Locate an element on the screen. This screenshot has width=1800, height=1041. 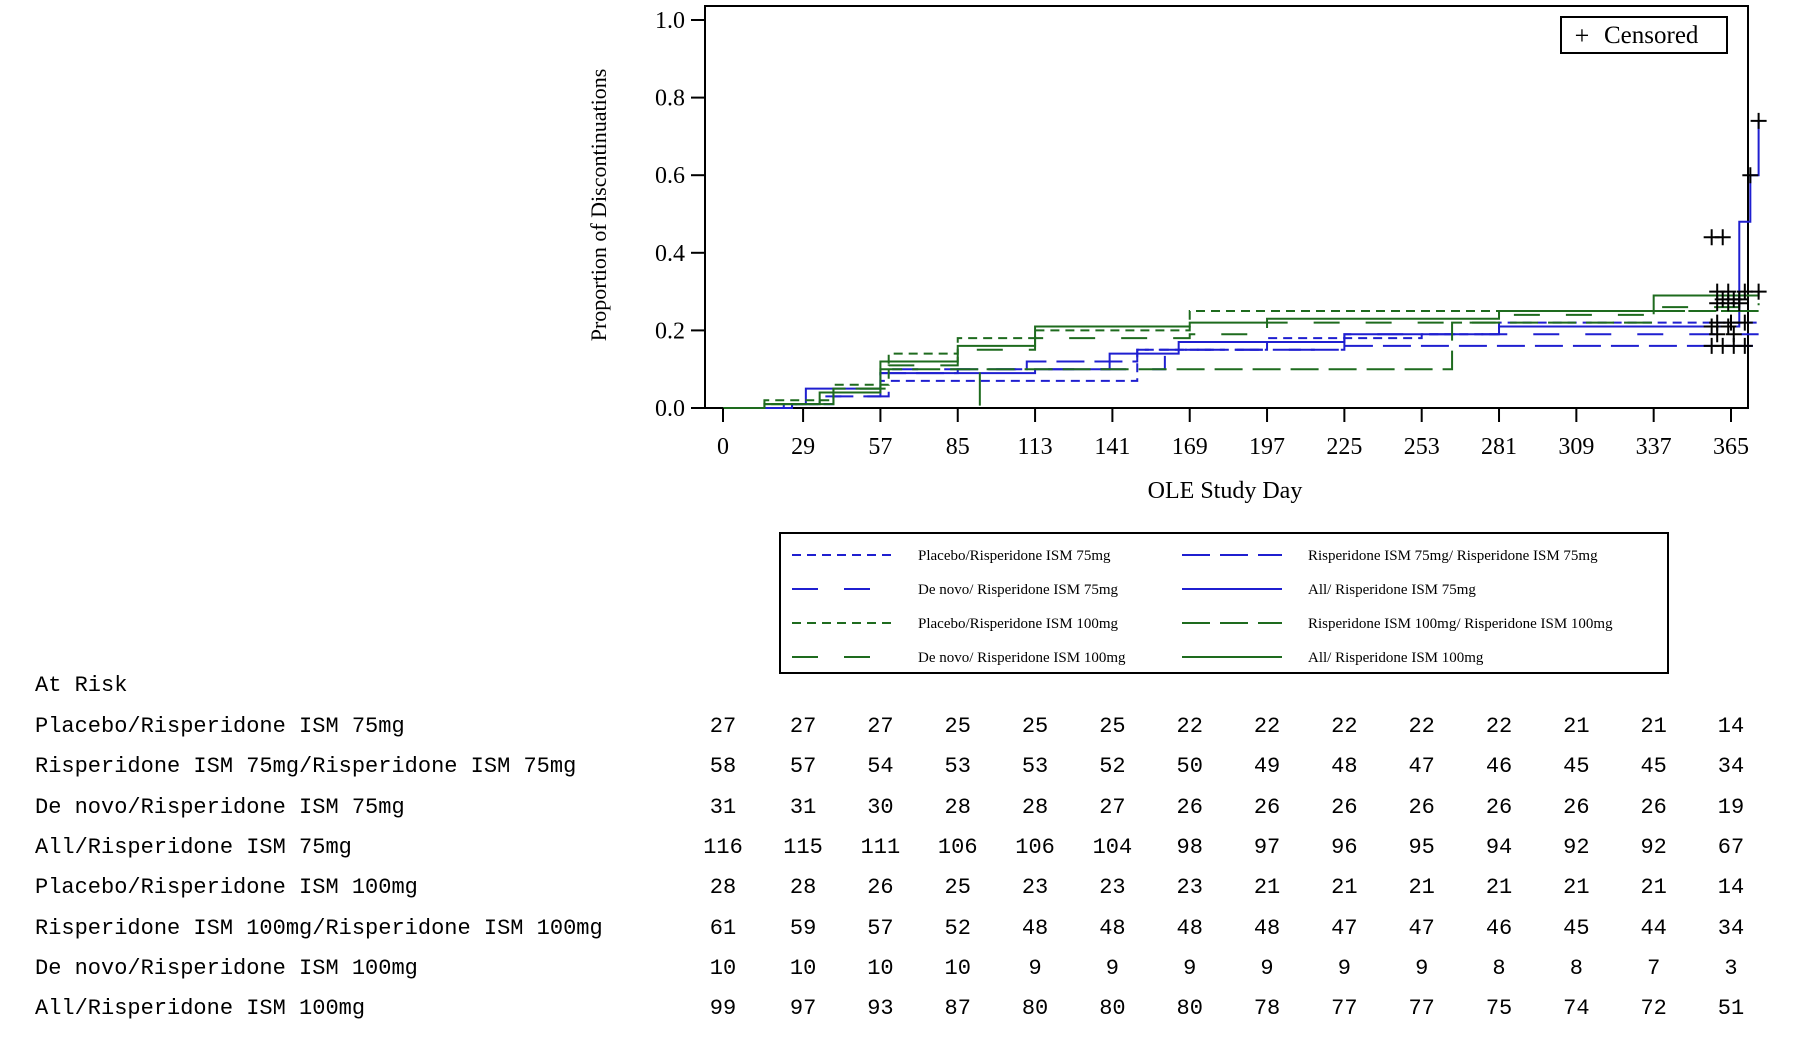
at-risk-cell: 54 is located at coordinates (880, 767).